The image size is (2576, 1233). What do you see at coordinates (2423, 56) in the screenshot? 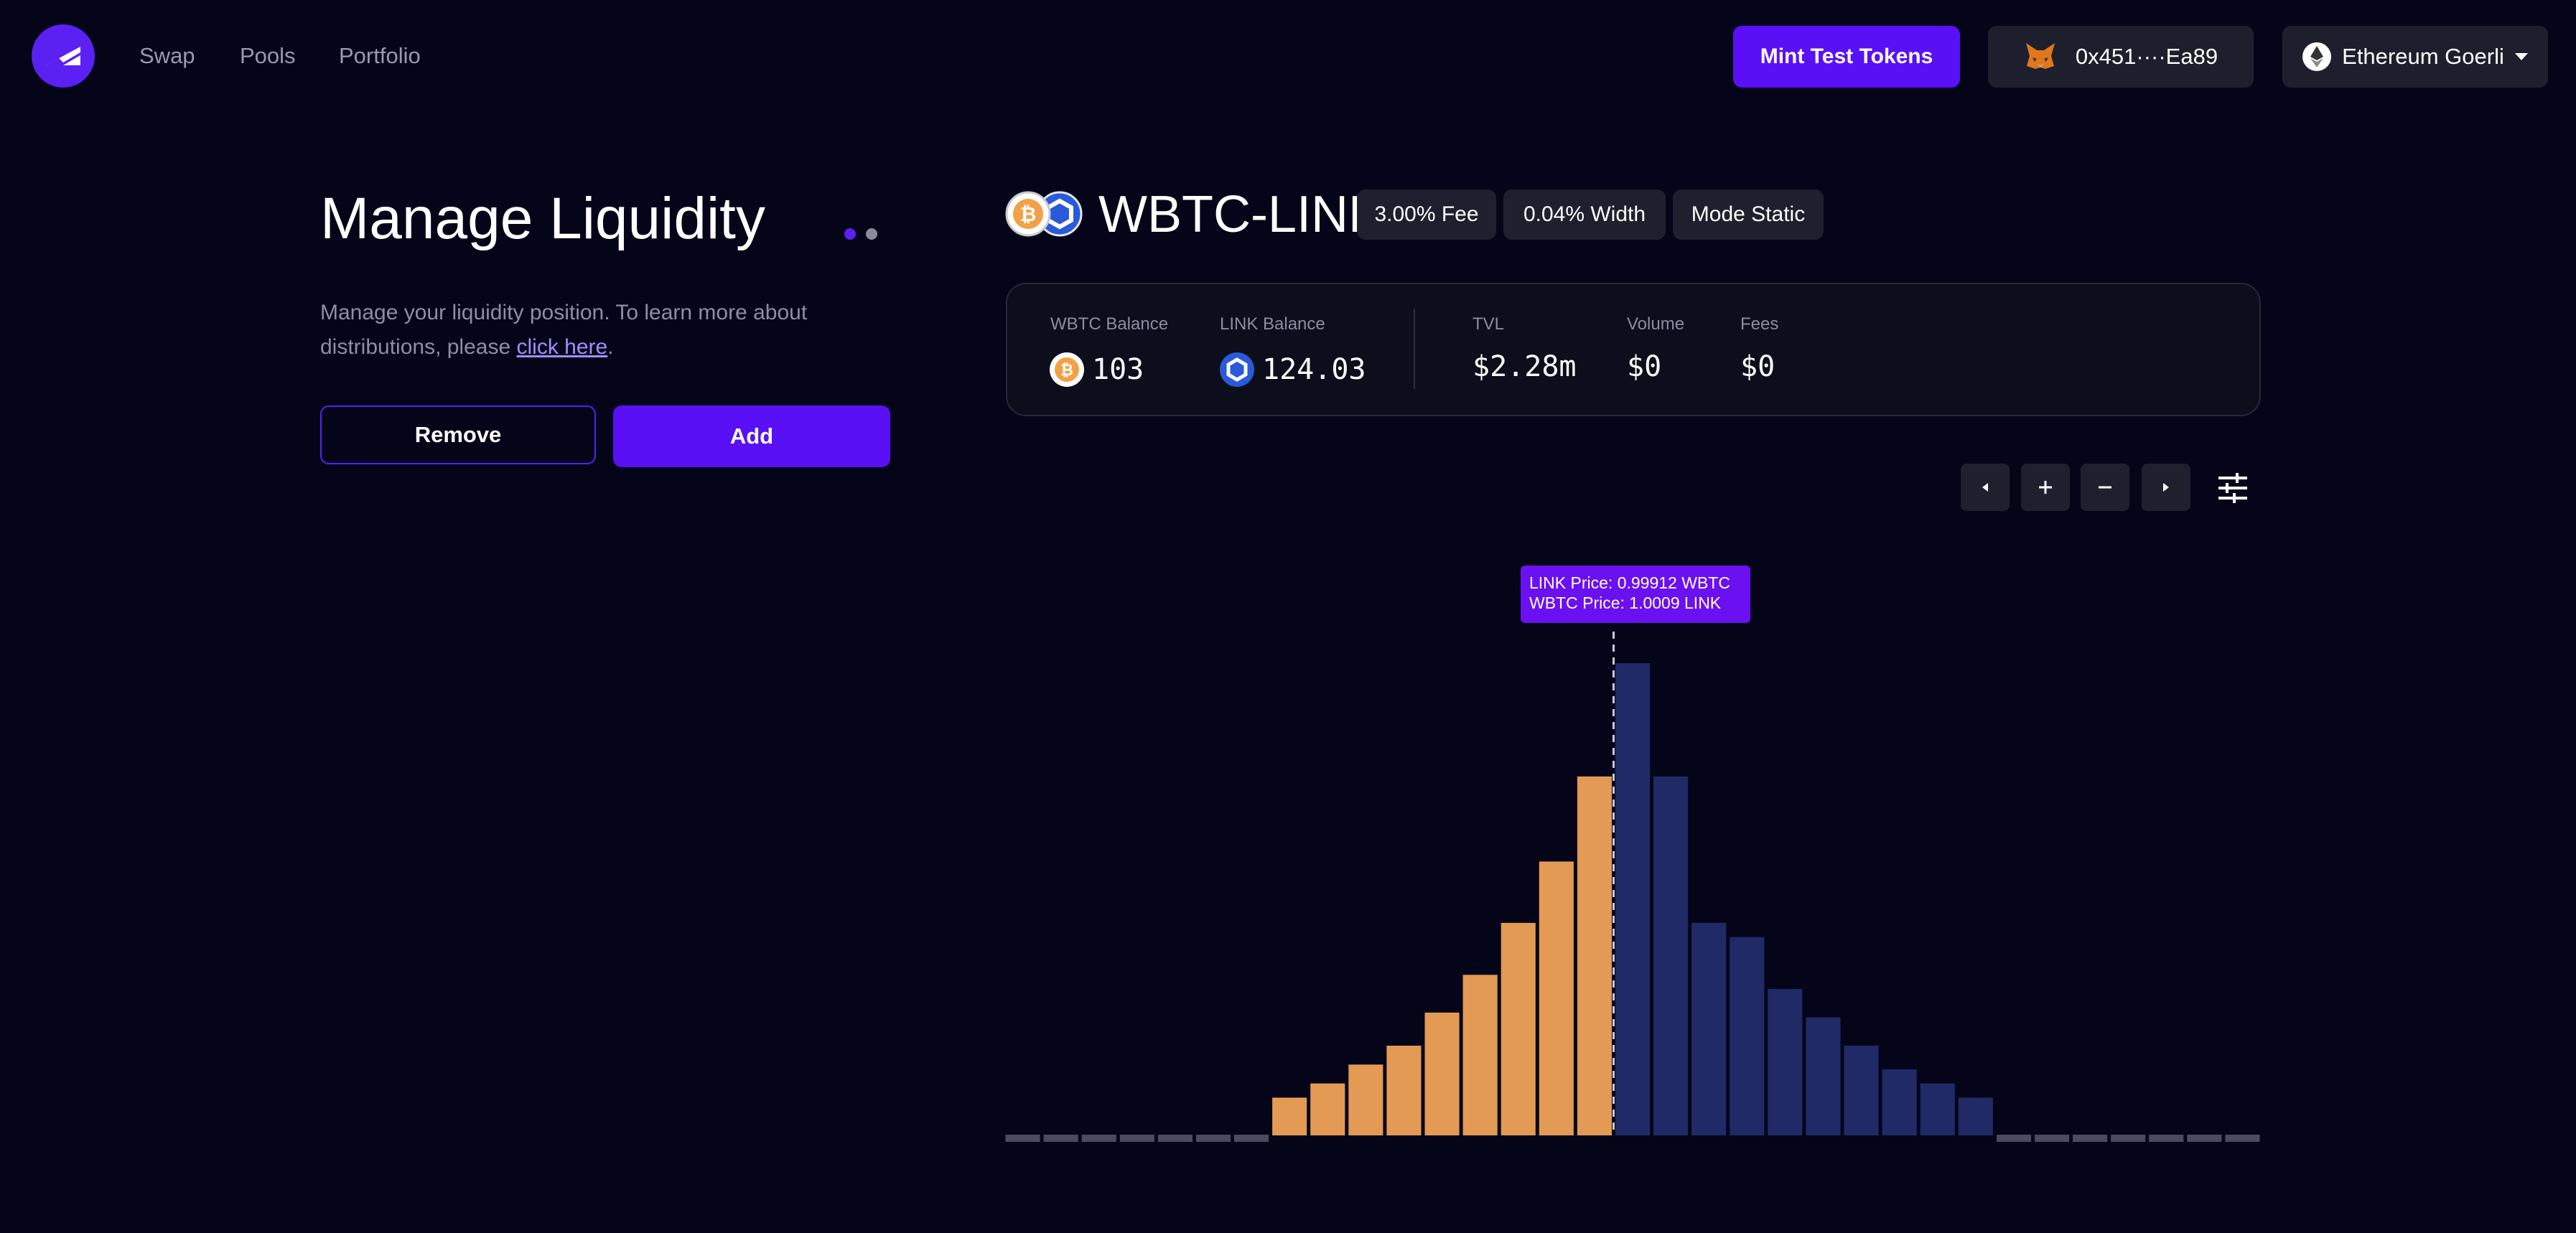
I see `network-label: Ethereum Goerli` at bounding box center [2423, 56].